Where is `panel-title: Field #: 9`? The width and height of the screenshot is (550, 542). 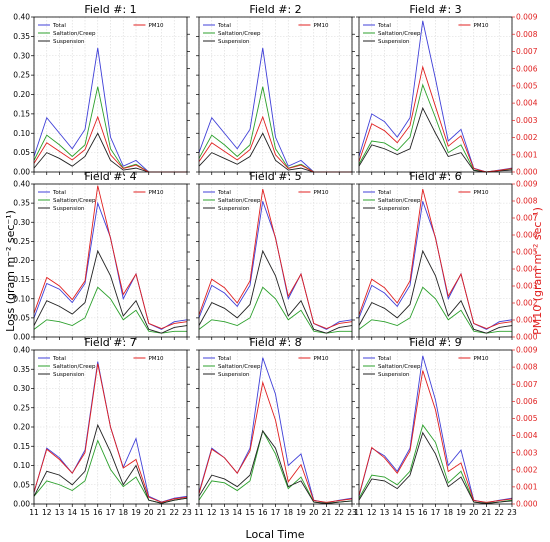 panel-title: Field #: 9 is located at coordinates (435, 342).